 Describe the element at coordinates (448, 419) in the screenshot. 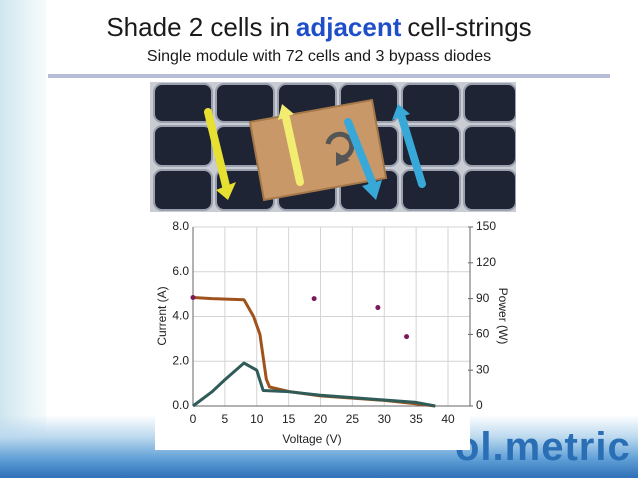

I see `x-tick-label: 40` at that location.